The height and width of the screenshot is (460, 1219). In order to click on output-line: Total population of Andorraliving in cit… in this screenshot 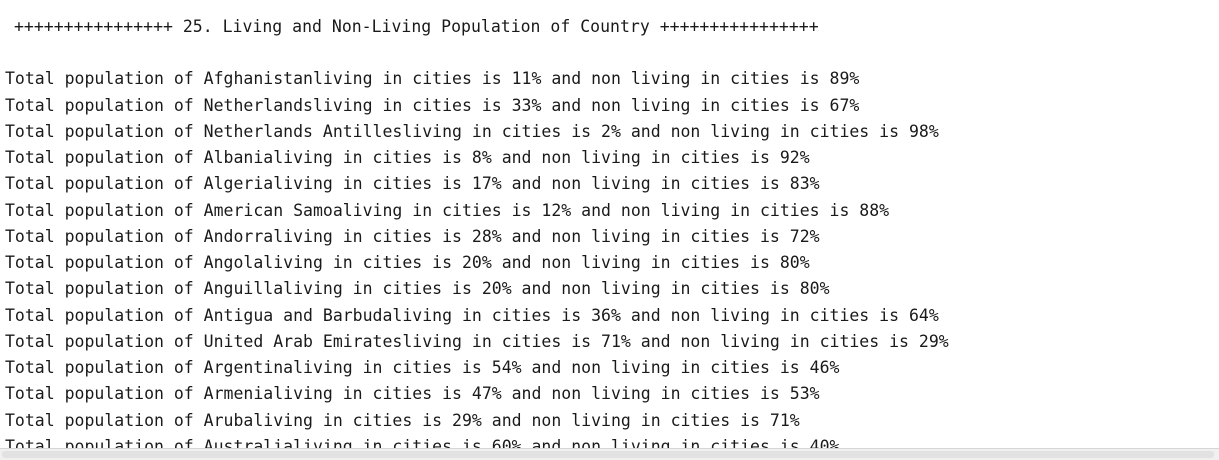, I will do `click(412, 236)`.